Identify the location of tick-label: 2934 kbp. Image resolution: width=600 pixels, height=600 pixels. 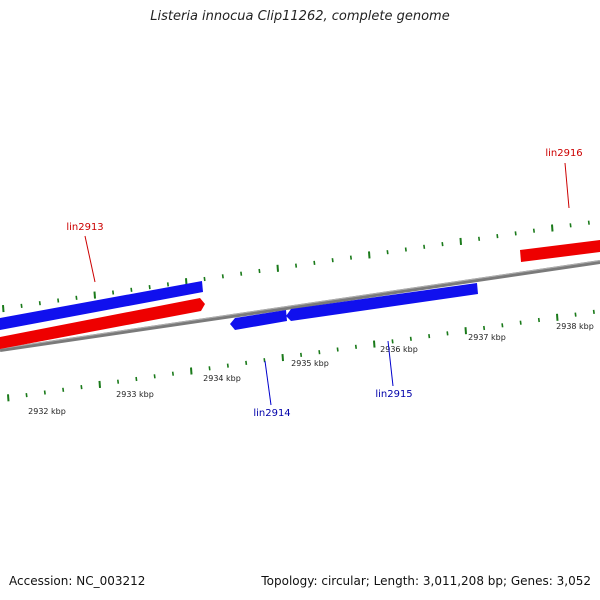
(222, 378).